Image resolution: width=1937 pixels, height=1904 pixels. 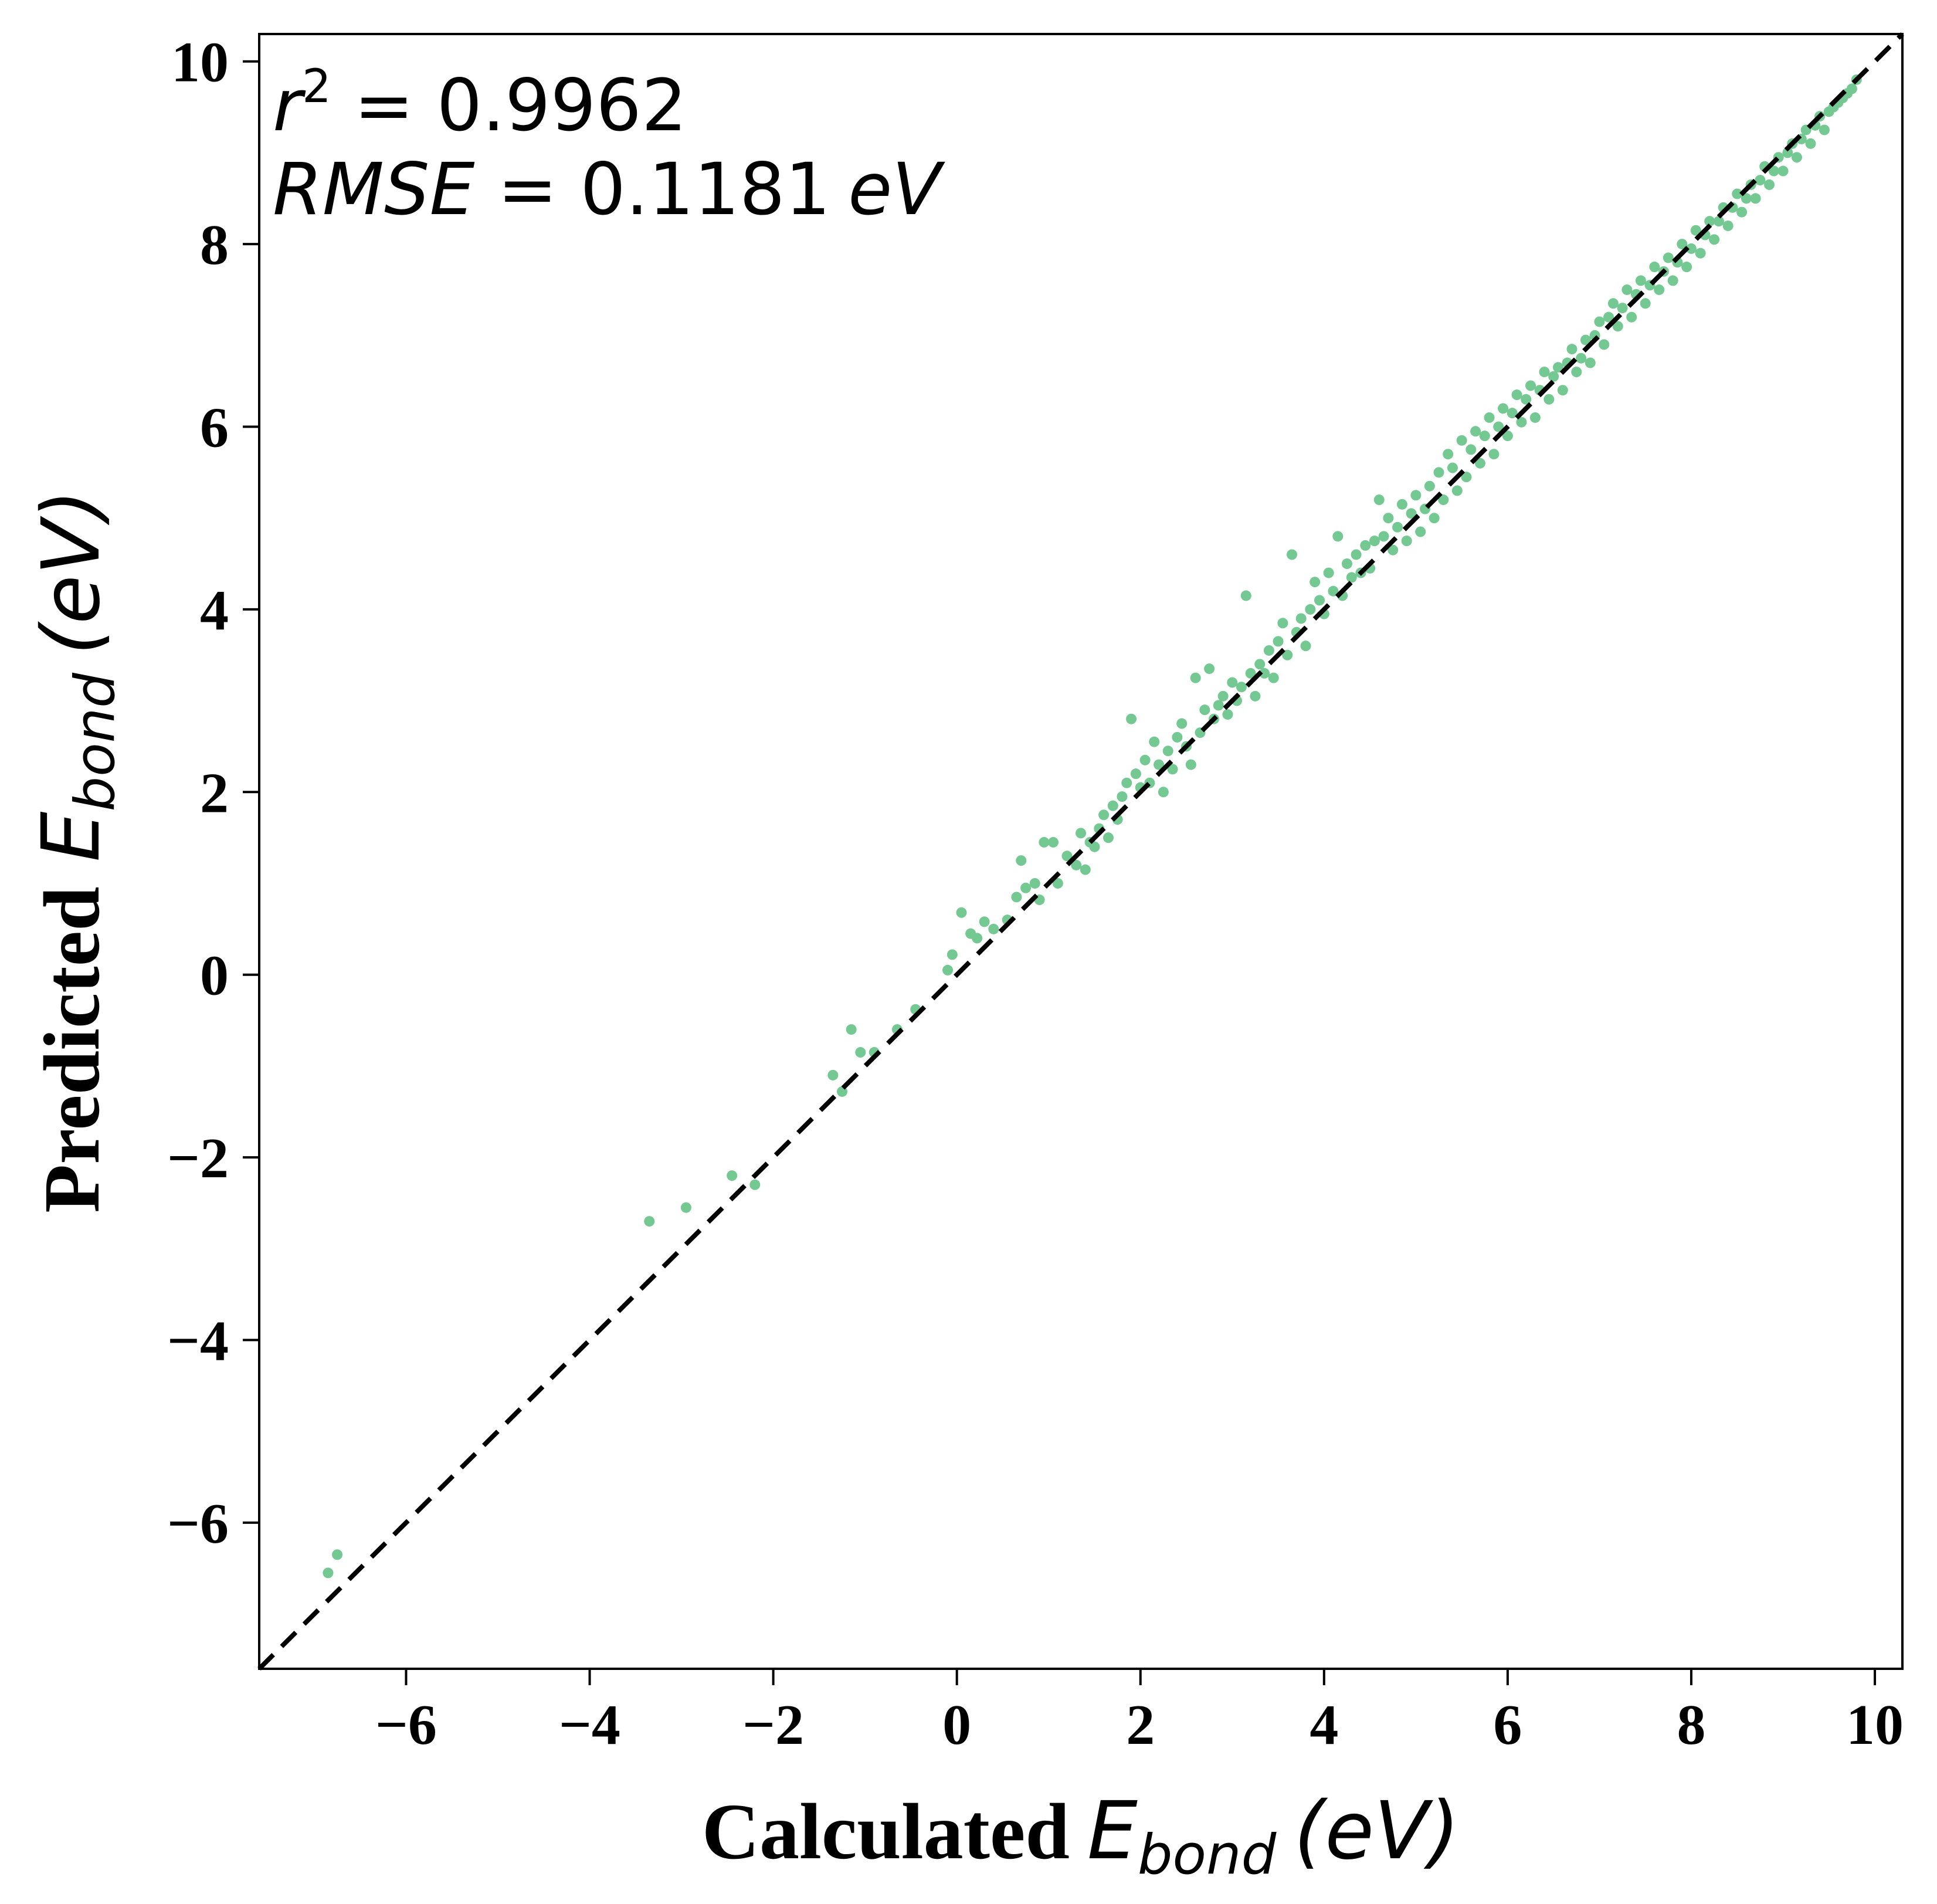 What do you see at coordinates (773, 1725) in the screenshot?
I see `x-tick-label-2: −2` at bounding box center [773, 1725].